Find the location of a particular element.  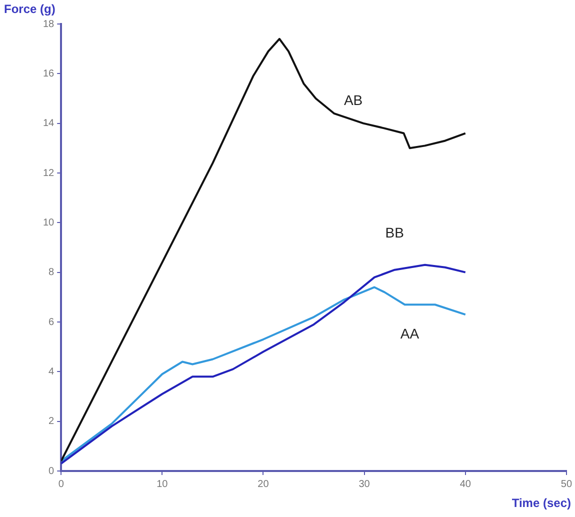

series-label: AB is located at coordinates (353, 100).